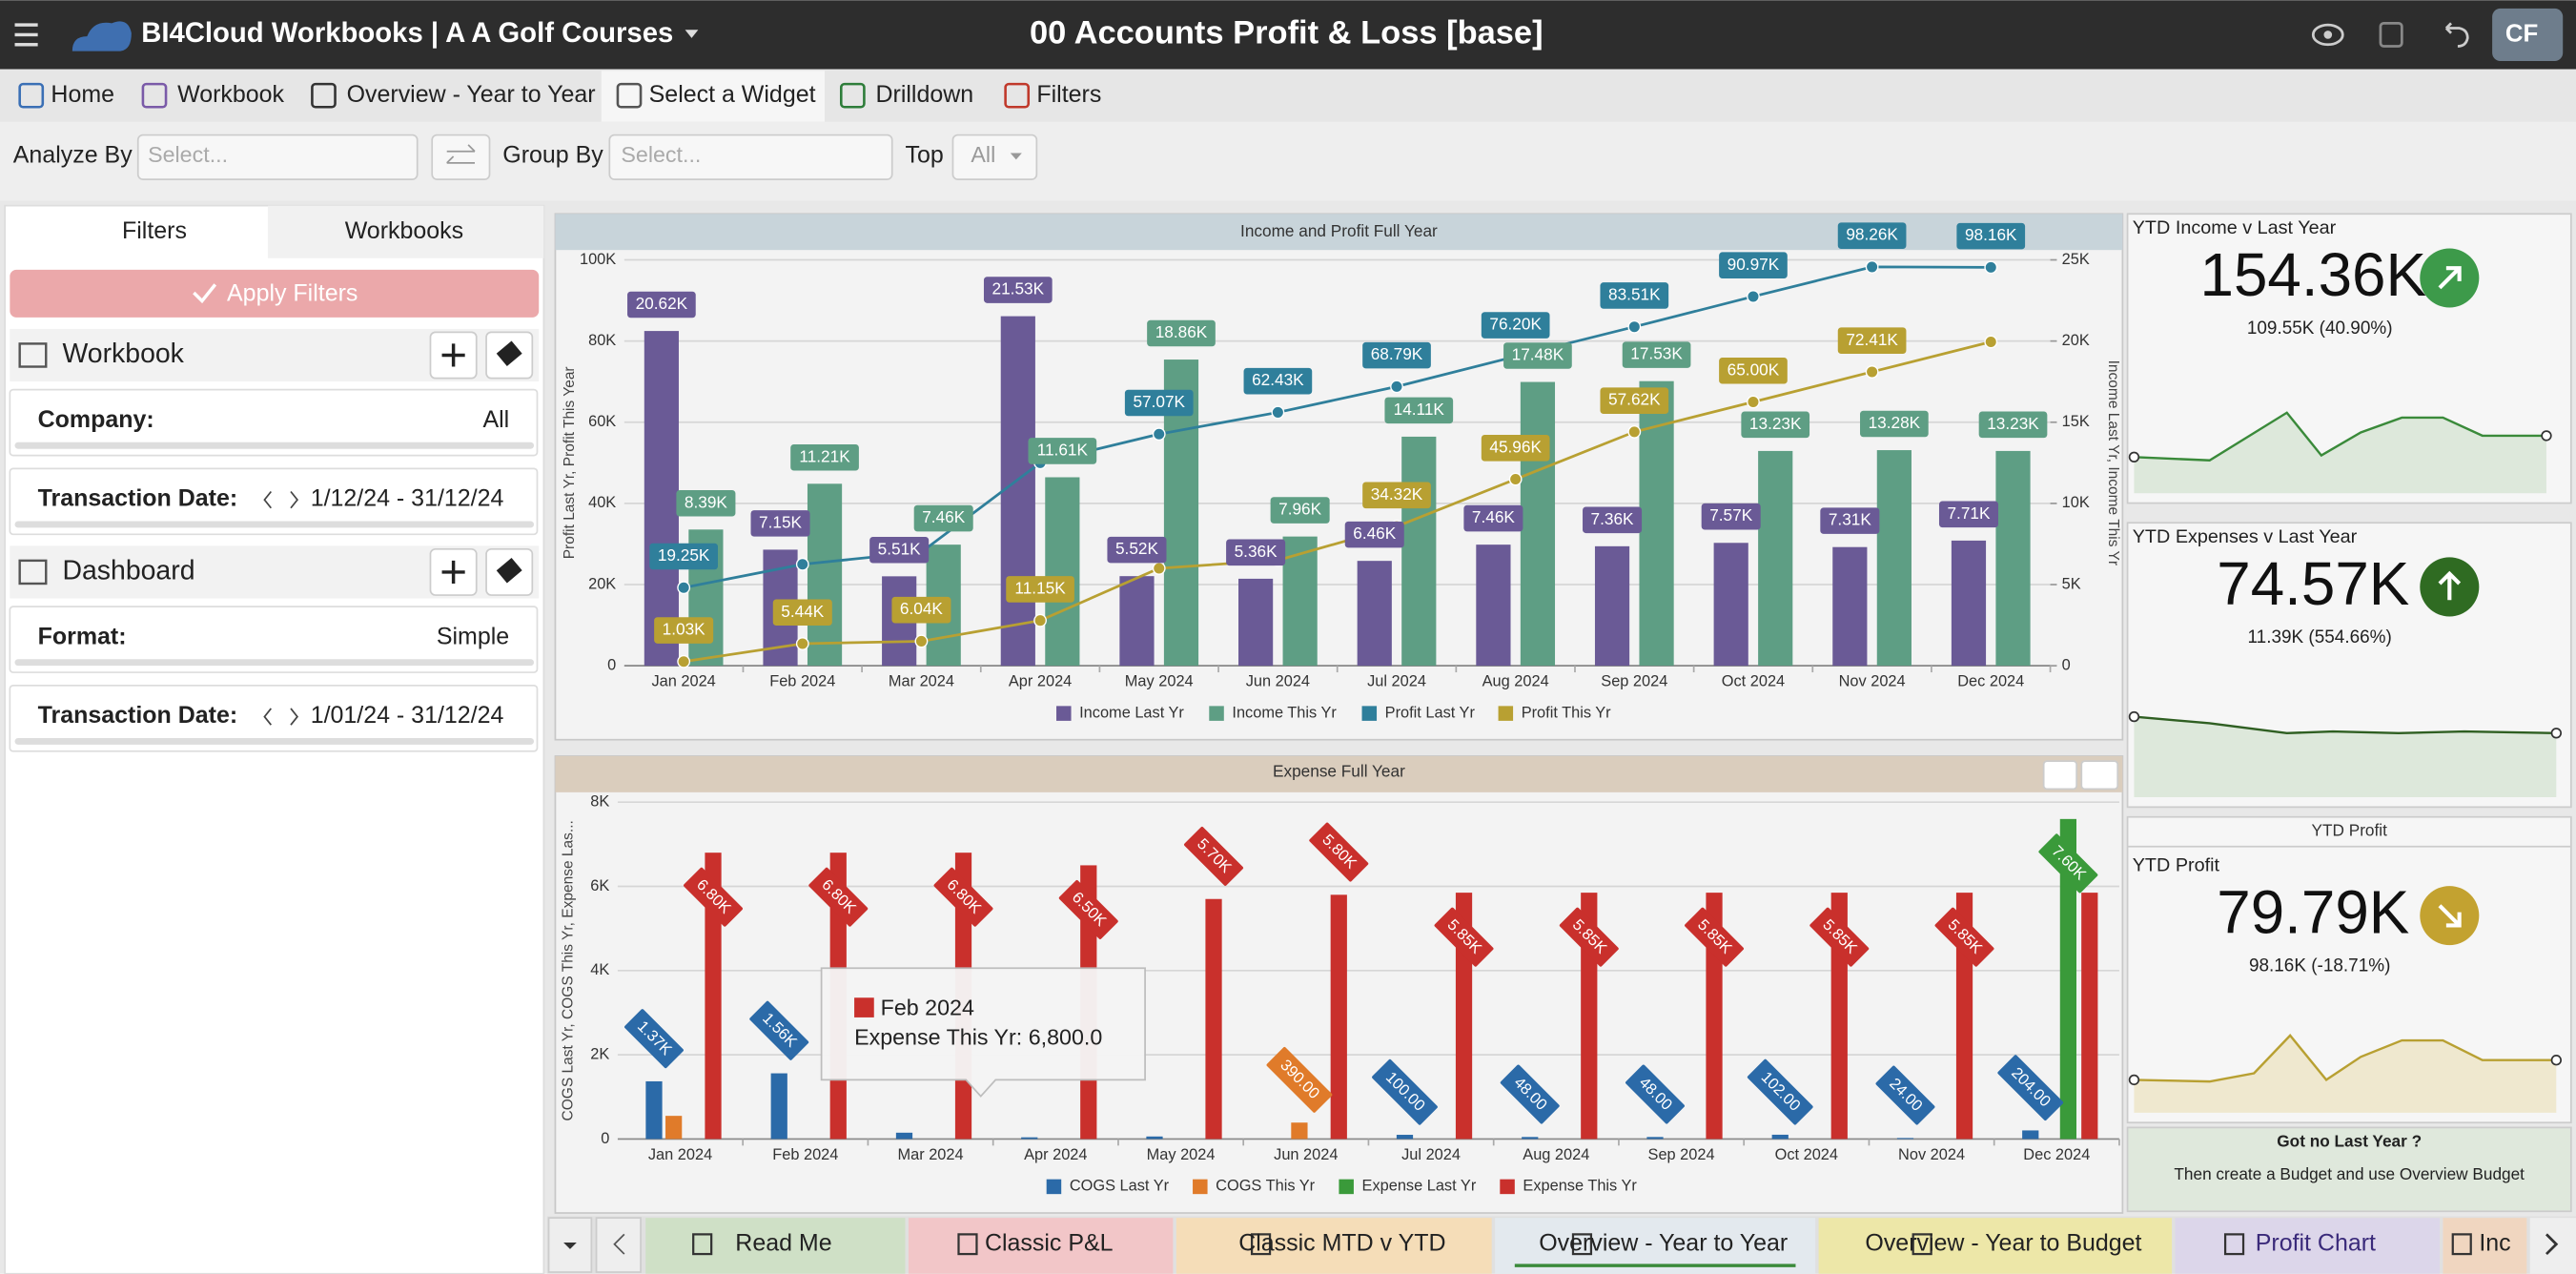 The width and height of the screenshot is (2576, 1274). What do you see at coordinates (1017, 96) in the screenshot?
I see `toolbar-icon` at bounding box center [1017, 96].